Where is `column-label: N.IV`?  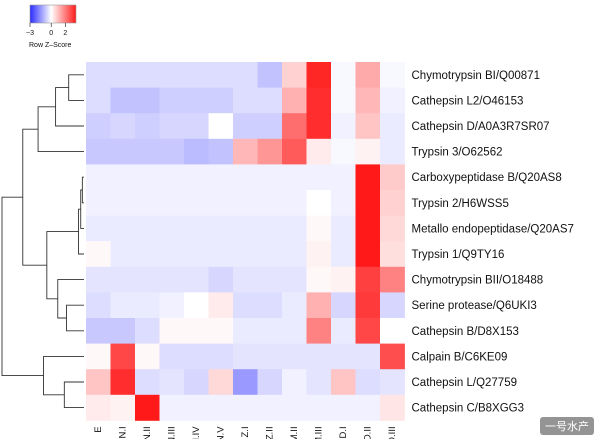
column-label: N.IV is located at coordinates (196, 432).